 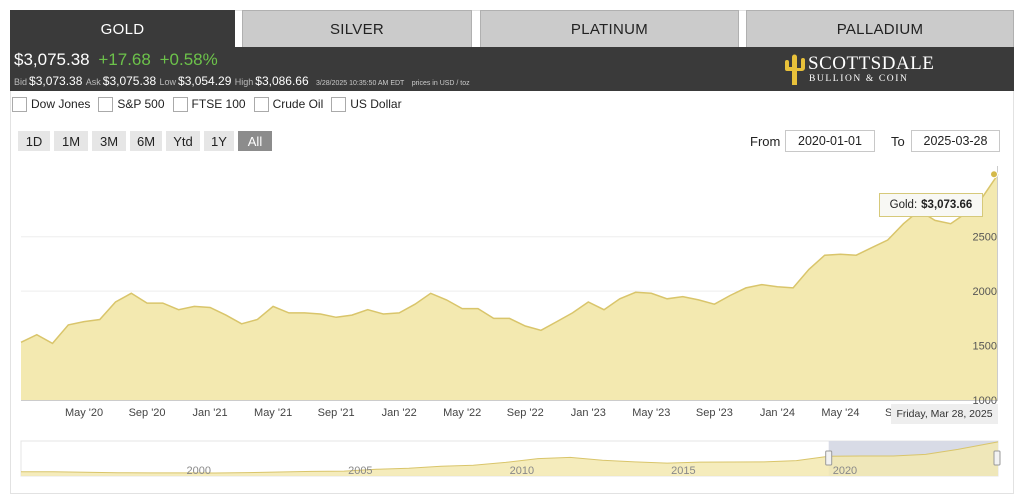 I want to click on price-change: +17.68, so click(x=124, y=59).